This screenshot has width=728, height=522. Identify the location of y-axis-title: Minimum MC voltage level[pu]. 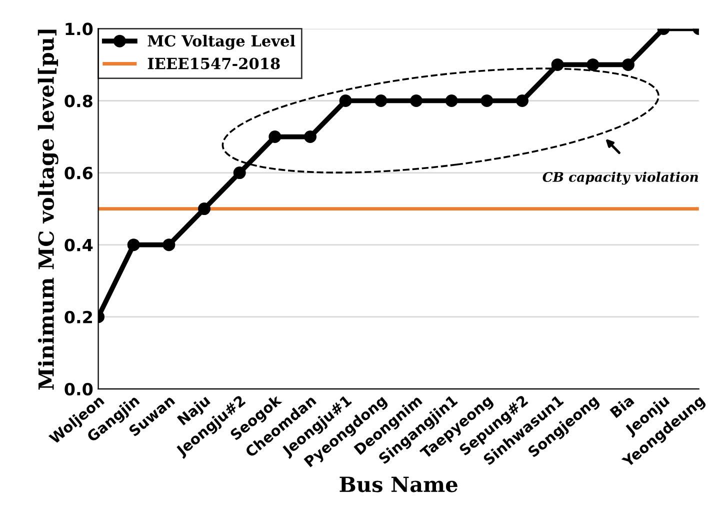
(48, 210).